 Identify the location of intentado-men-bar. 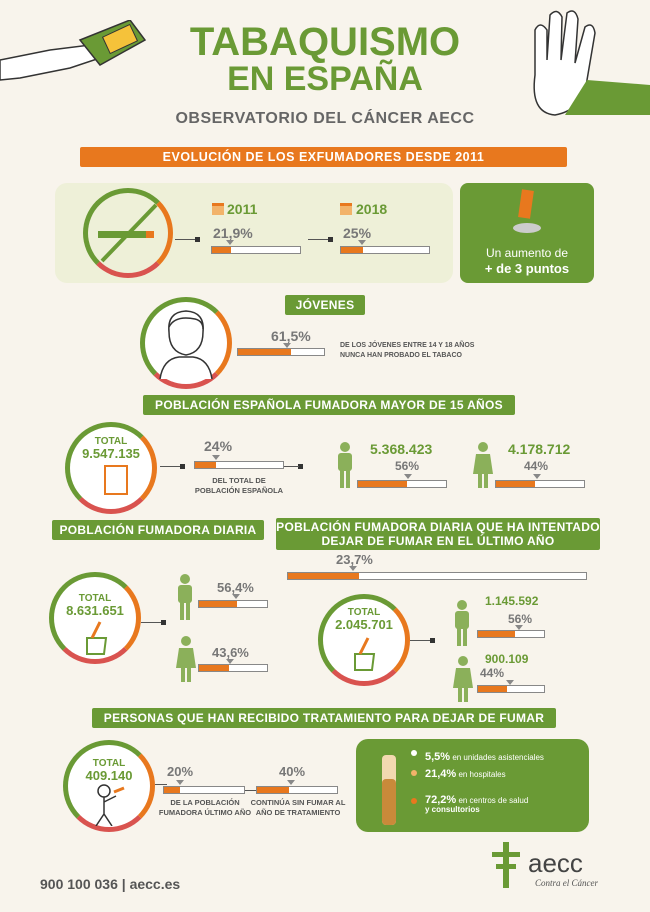
(511, 634).